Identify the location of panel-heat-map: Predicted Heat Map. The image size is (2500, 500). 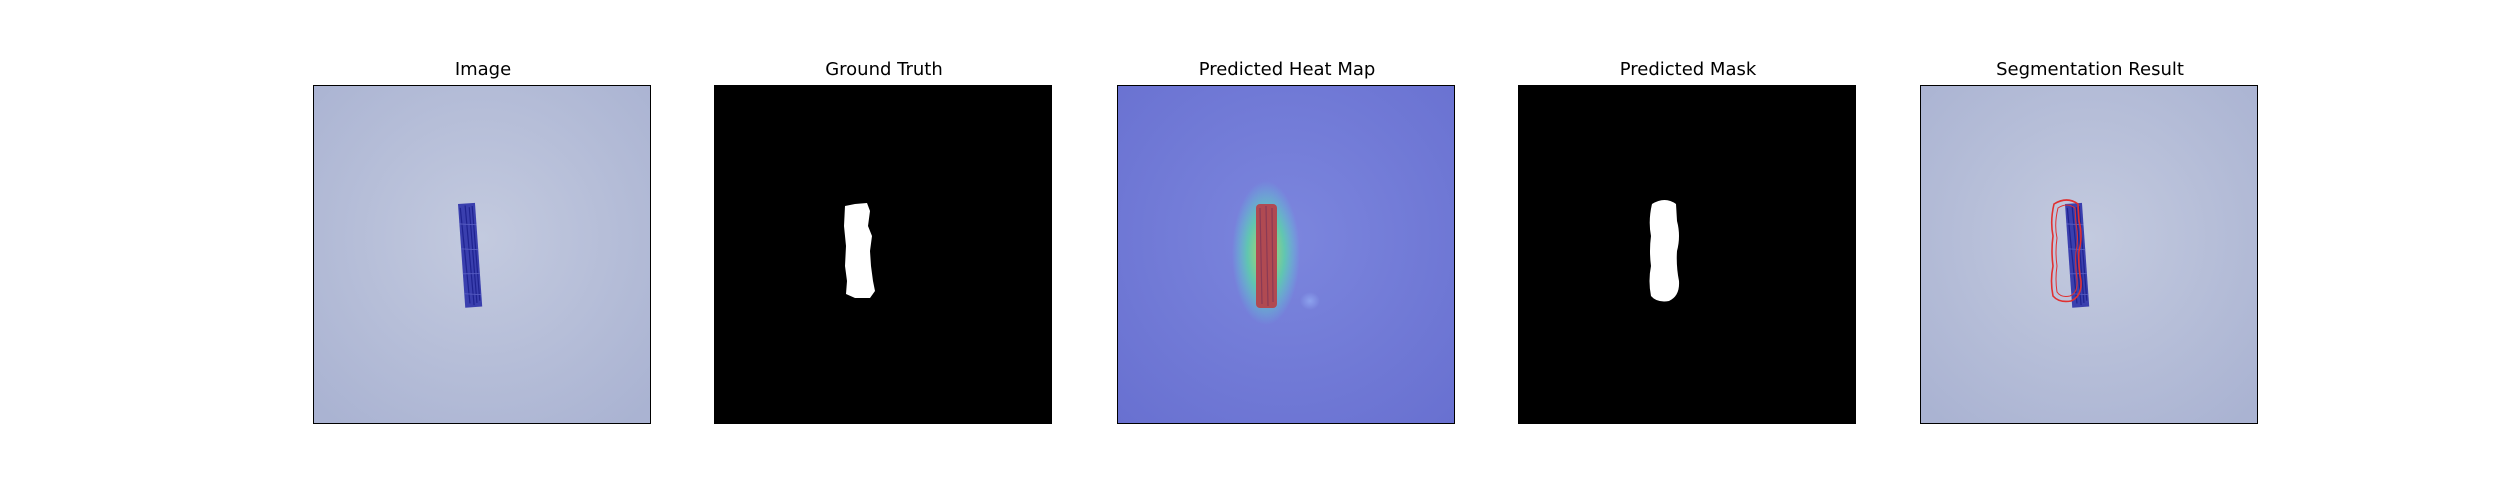
(1287, 250).